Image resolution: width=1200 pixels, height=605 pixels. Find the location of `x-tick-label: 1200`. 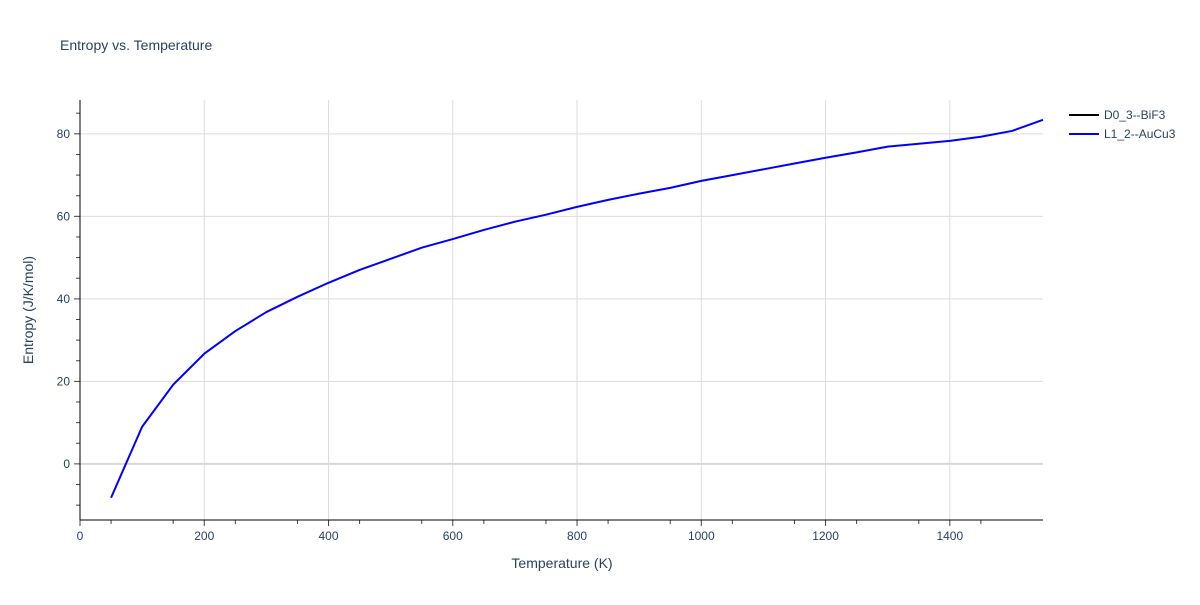

x-tick-label: 1200 is located at coordinates (825, 536).